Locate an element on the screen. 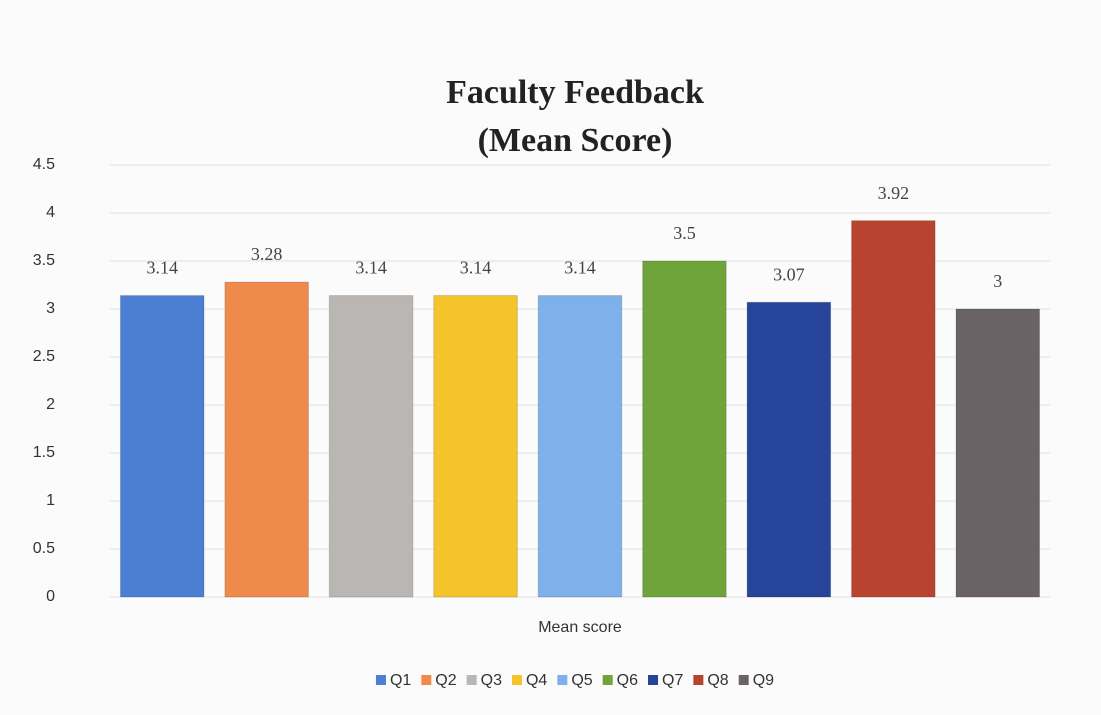 This screenshot has width=1101, height=715. legend-label: Q1 is located at coordinates (400, 680).